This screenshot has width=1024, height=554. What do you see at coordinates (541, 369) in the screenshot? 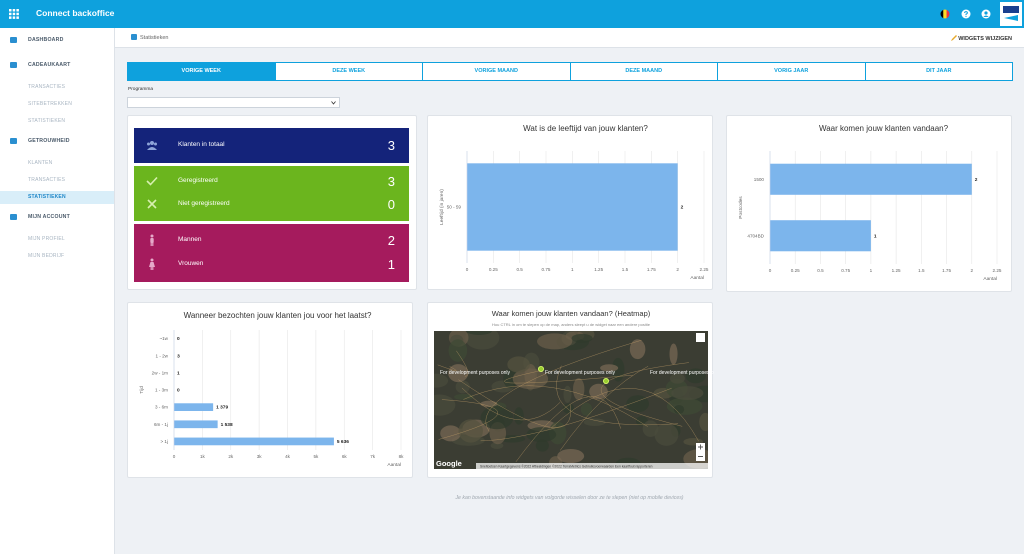
I see `heat-point` at bounding box center [541, 369].